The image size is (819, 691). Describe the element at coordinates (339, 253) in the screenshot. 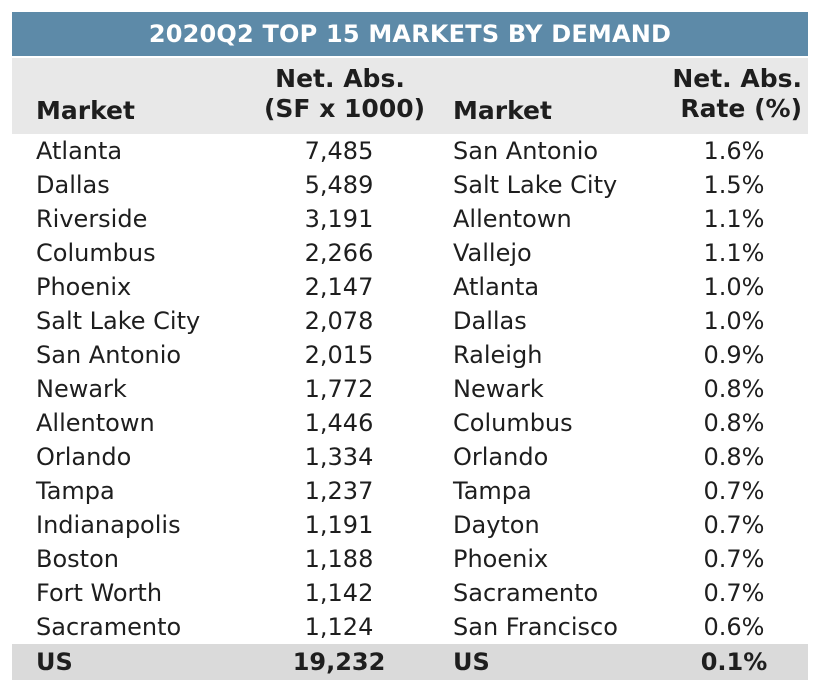

I see `net-abs-cell: 2,266` at that location.